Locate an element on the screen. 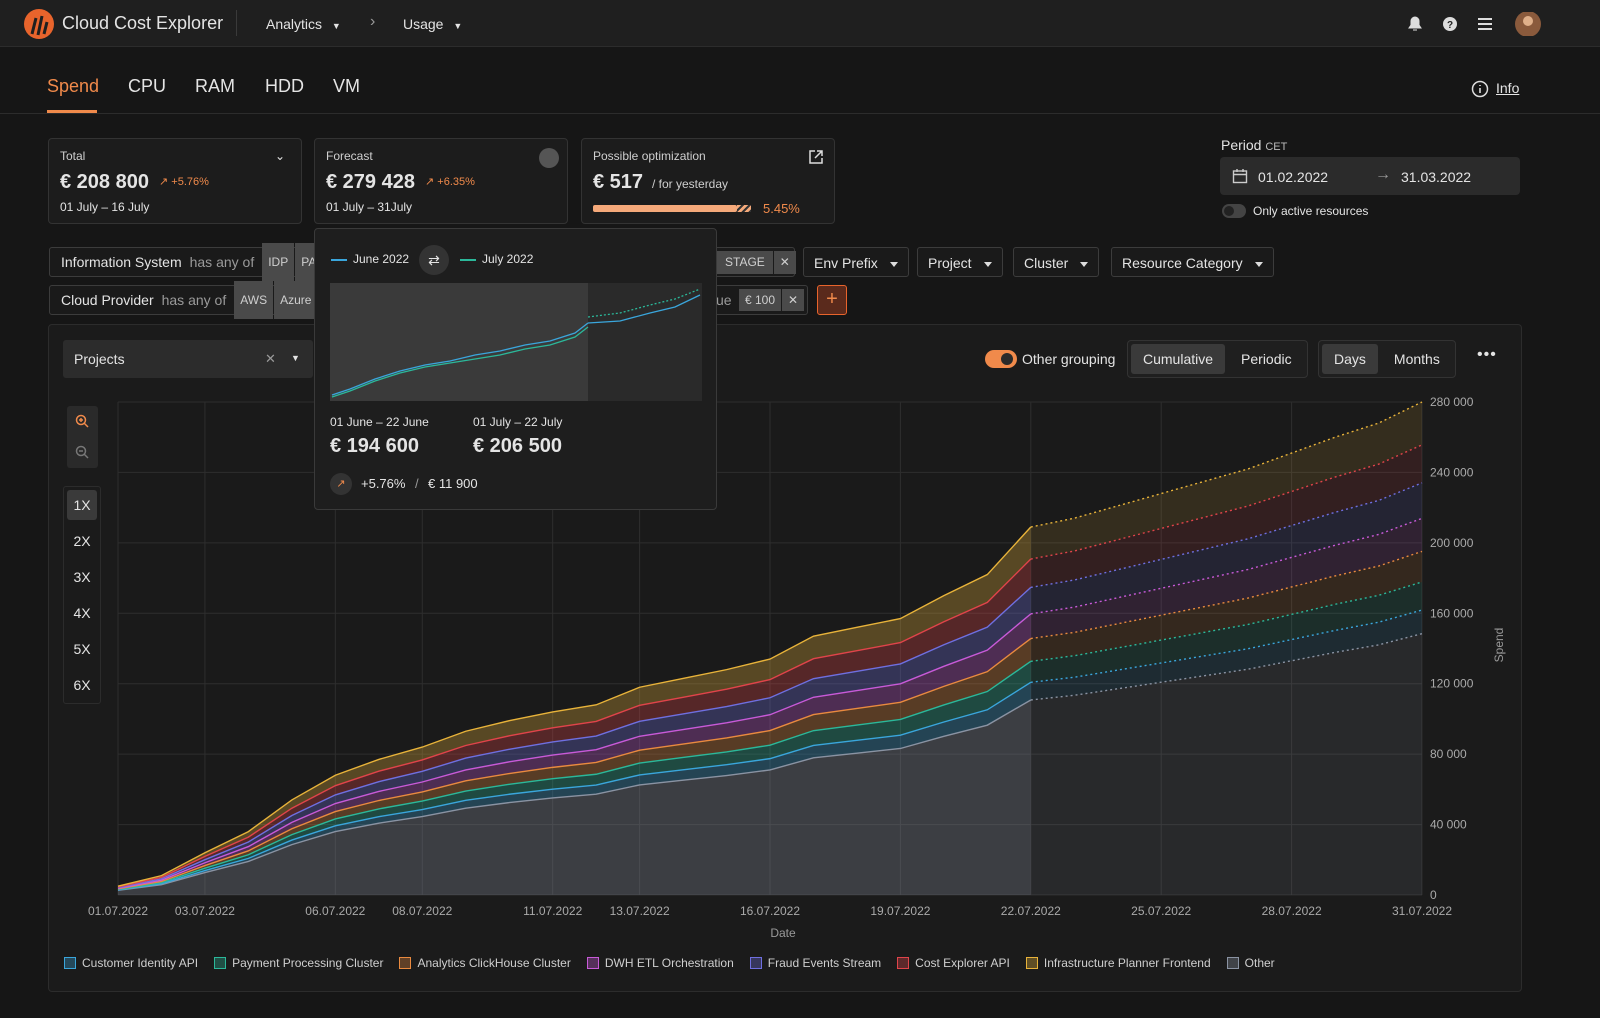 Image resolution: width=1600 pixels, height=1018 pixels. kpi-value: € 517 is located at coordinates (618, 182).